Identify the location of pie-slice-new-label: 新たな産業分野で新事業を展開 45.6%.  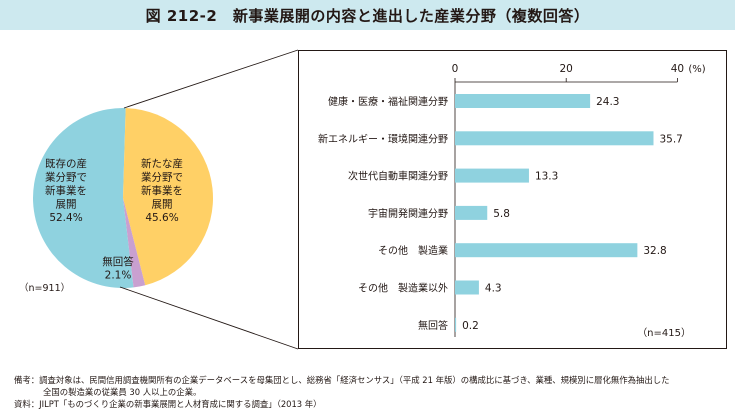
(162, 190).